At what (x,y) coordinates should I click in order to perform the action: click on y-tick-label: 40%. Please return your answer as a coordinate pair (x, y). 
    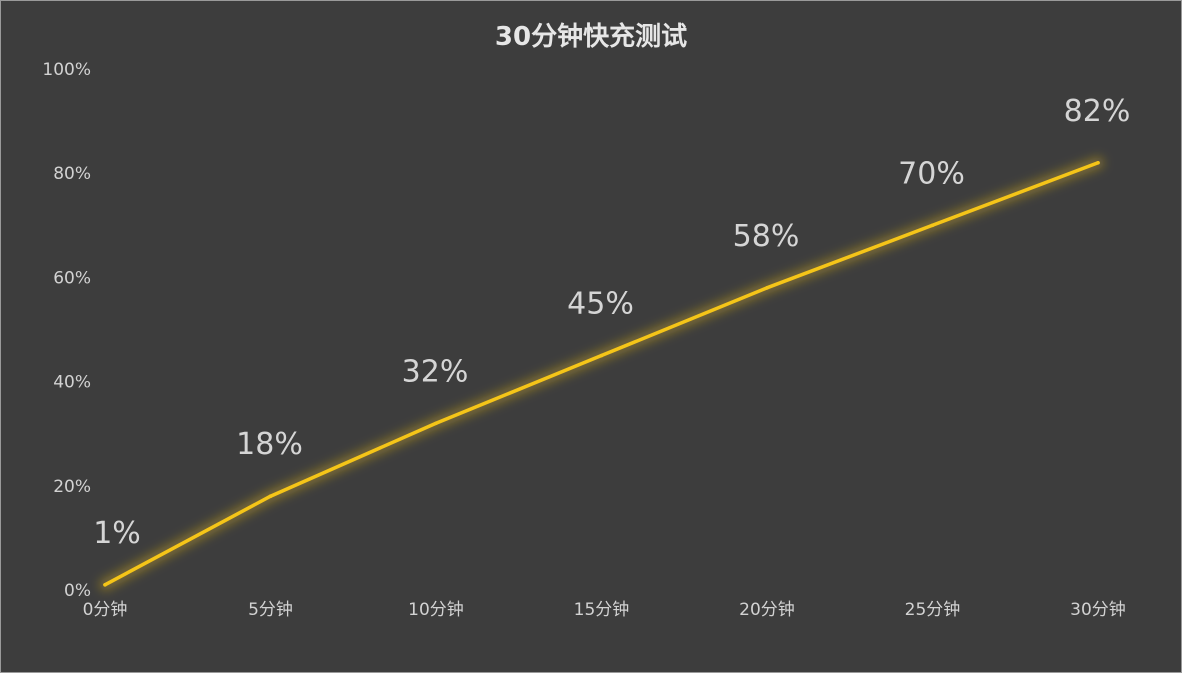
    Looking at the image, I should click on (72, 383).